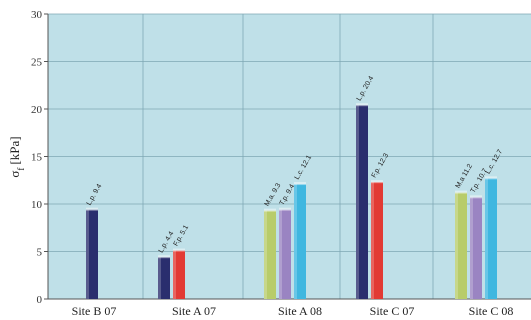 Image resolution: width=531 pixels, height=320 pixels. Describe the element at coordinates (37, 15) in the screenshot. I see `y-tick-label: 30` at that location.